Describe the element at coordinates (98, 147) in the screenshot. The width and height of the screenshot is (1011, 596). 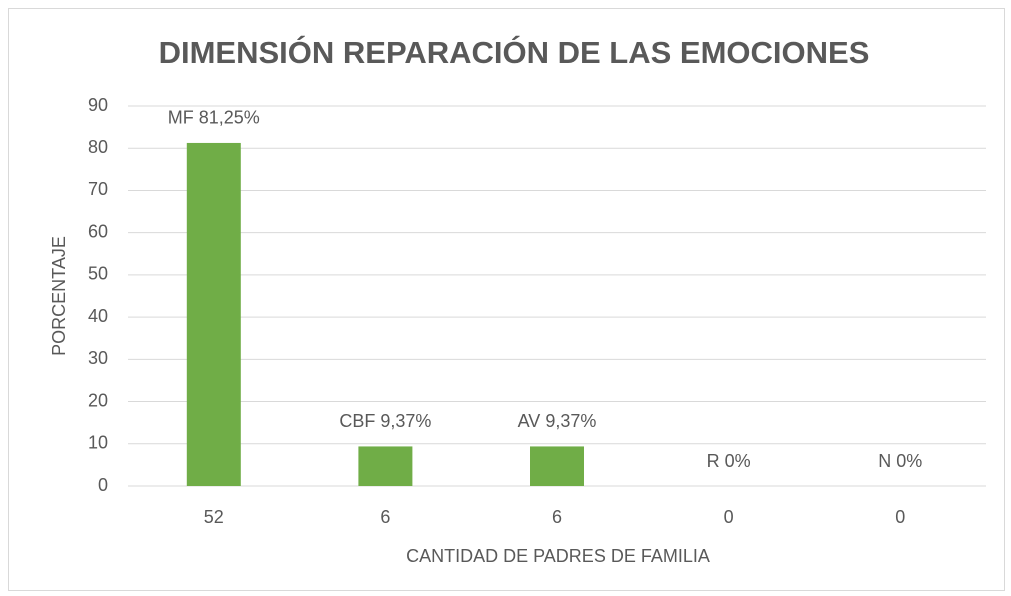
I see `y-tick-label: 80` at that location.